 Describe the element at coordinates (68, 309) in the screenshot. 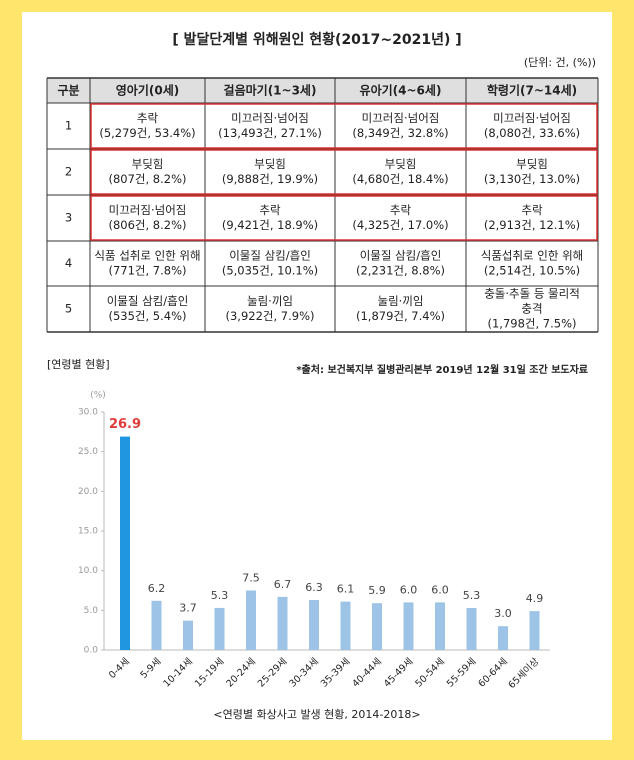

I see `cell-text: 5` at that location.